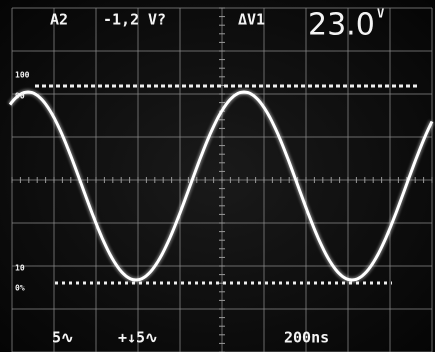  What do you see at coordinates (121, 20) in the screenshot?
I see `offset-value: -1,2` at bounding box center [121, 20].